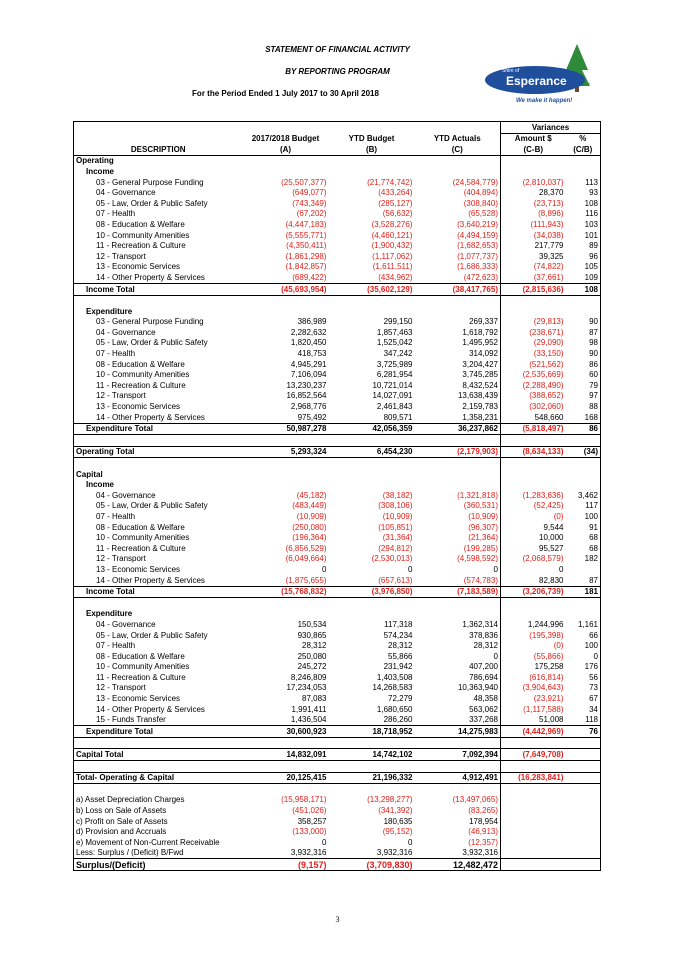  What do you see at coordinates (457, 214) in the screenshot?
I see `ytd-actuals-cell: (65,528)` at bounding box center [457, 214].